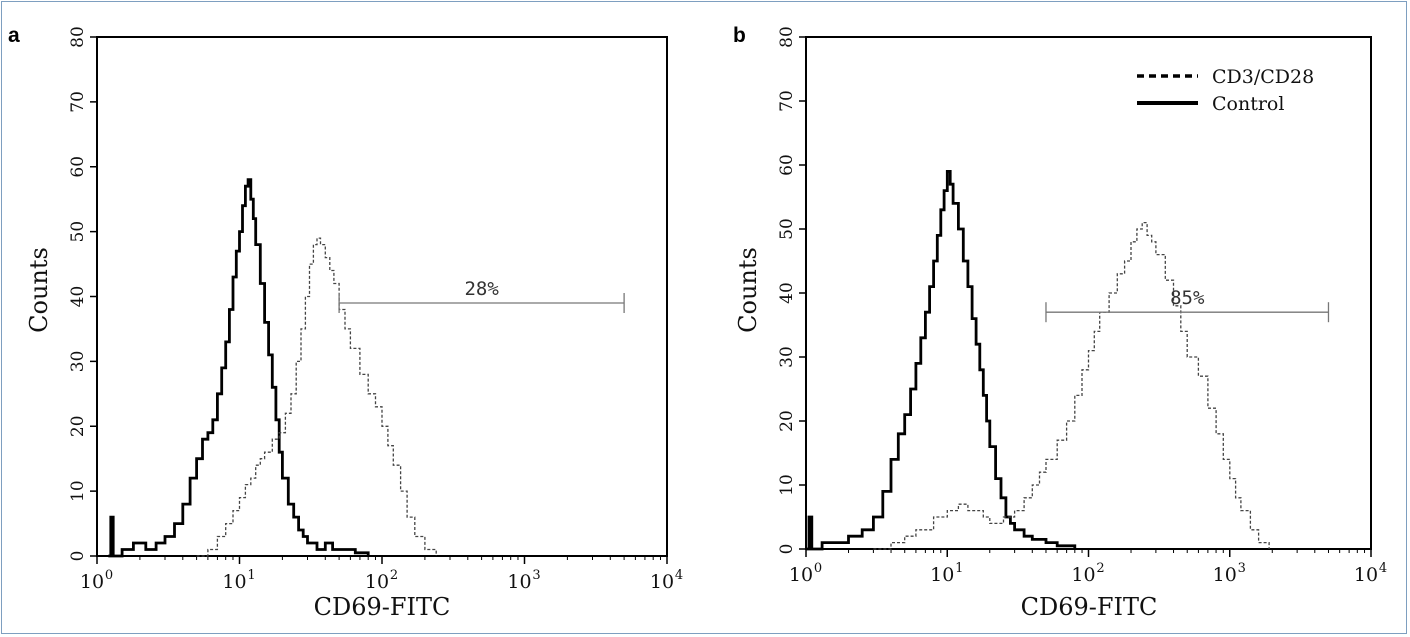  I want to click on gate: 28%, so click(481, 295).